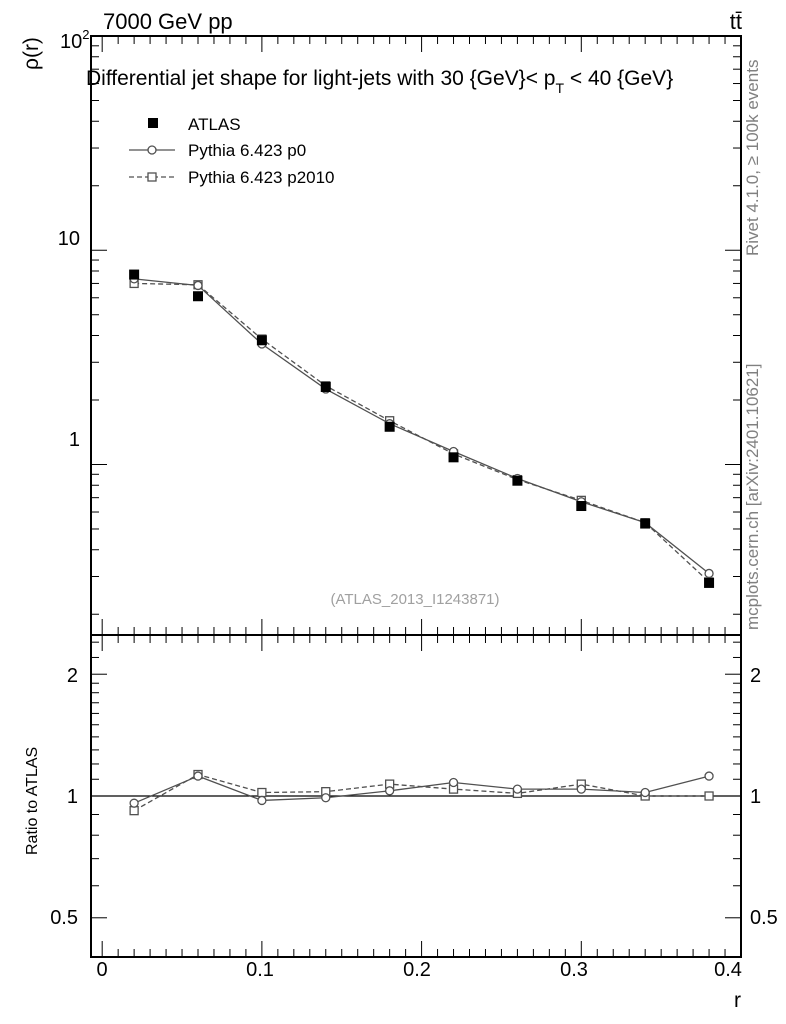 The width and height of the screenshot is (786, 1024). Describe the element at coordinates (728, 970) in the screenshot. I see `x-tick-label-0.4: 0.4` at that location.